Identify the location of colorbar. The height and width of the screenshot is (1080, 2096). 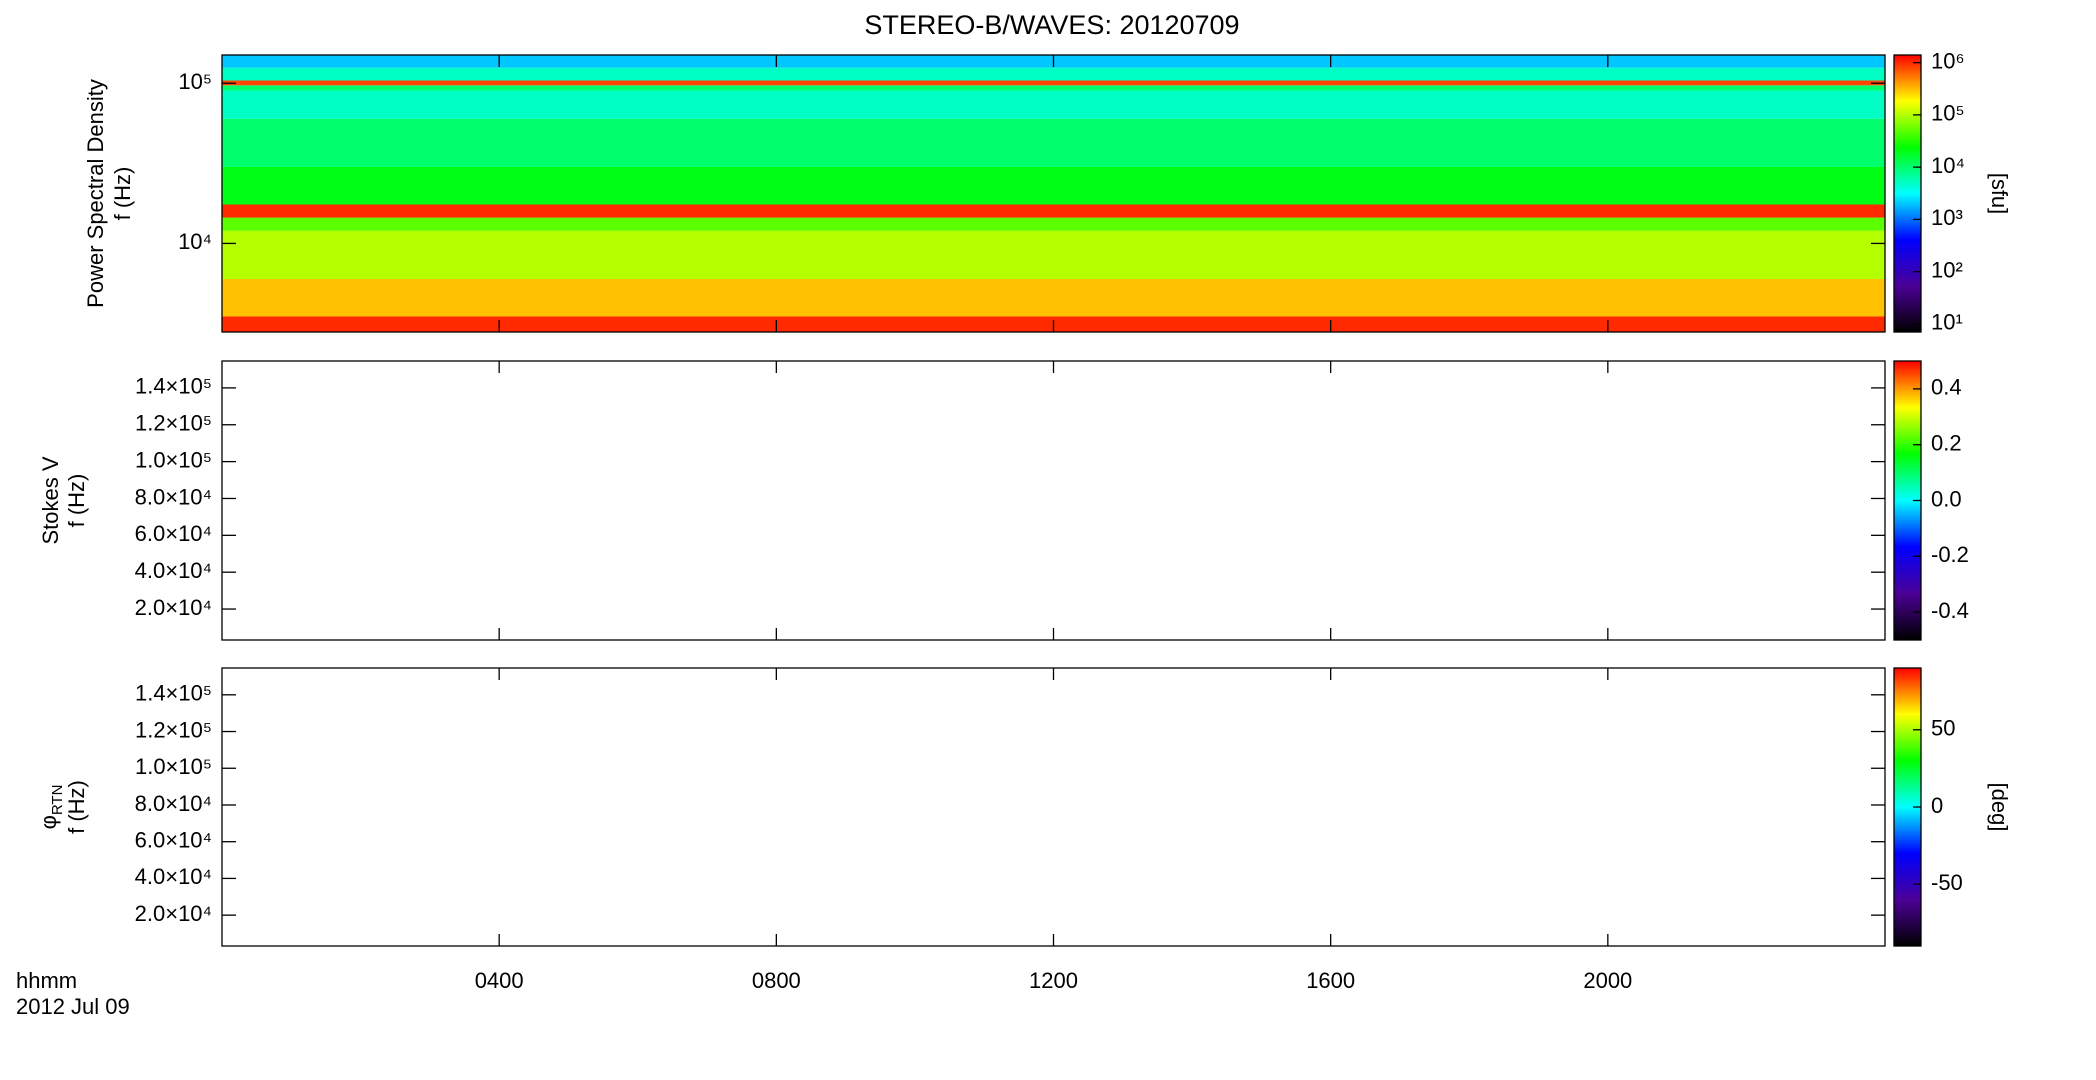
(1907, 193).